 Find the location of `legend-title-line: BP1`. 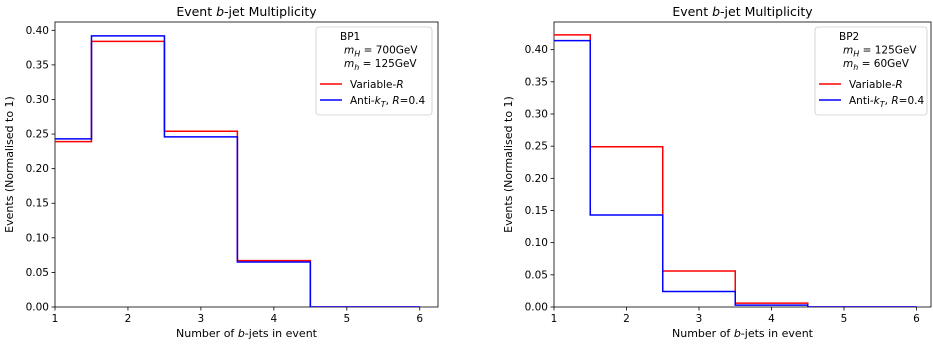

legend-title-line: BP1 is located at coordinates (350, 37).